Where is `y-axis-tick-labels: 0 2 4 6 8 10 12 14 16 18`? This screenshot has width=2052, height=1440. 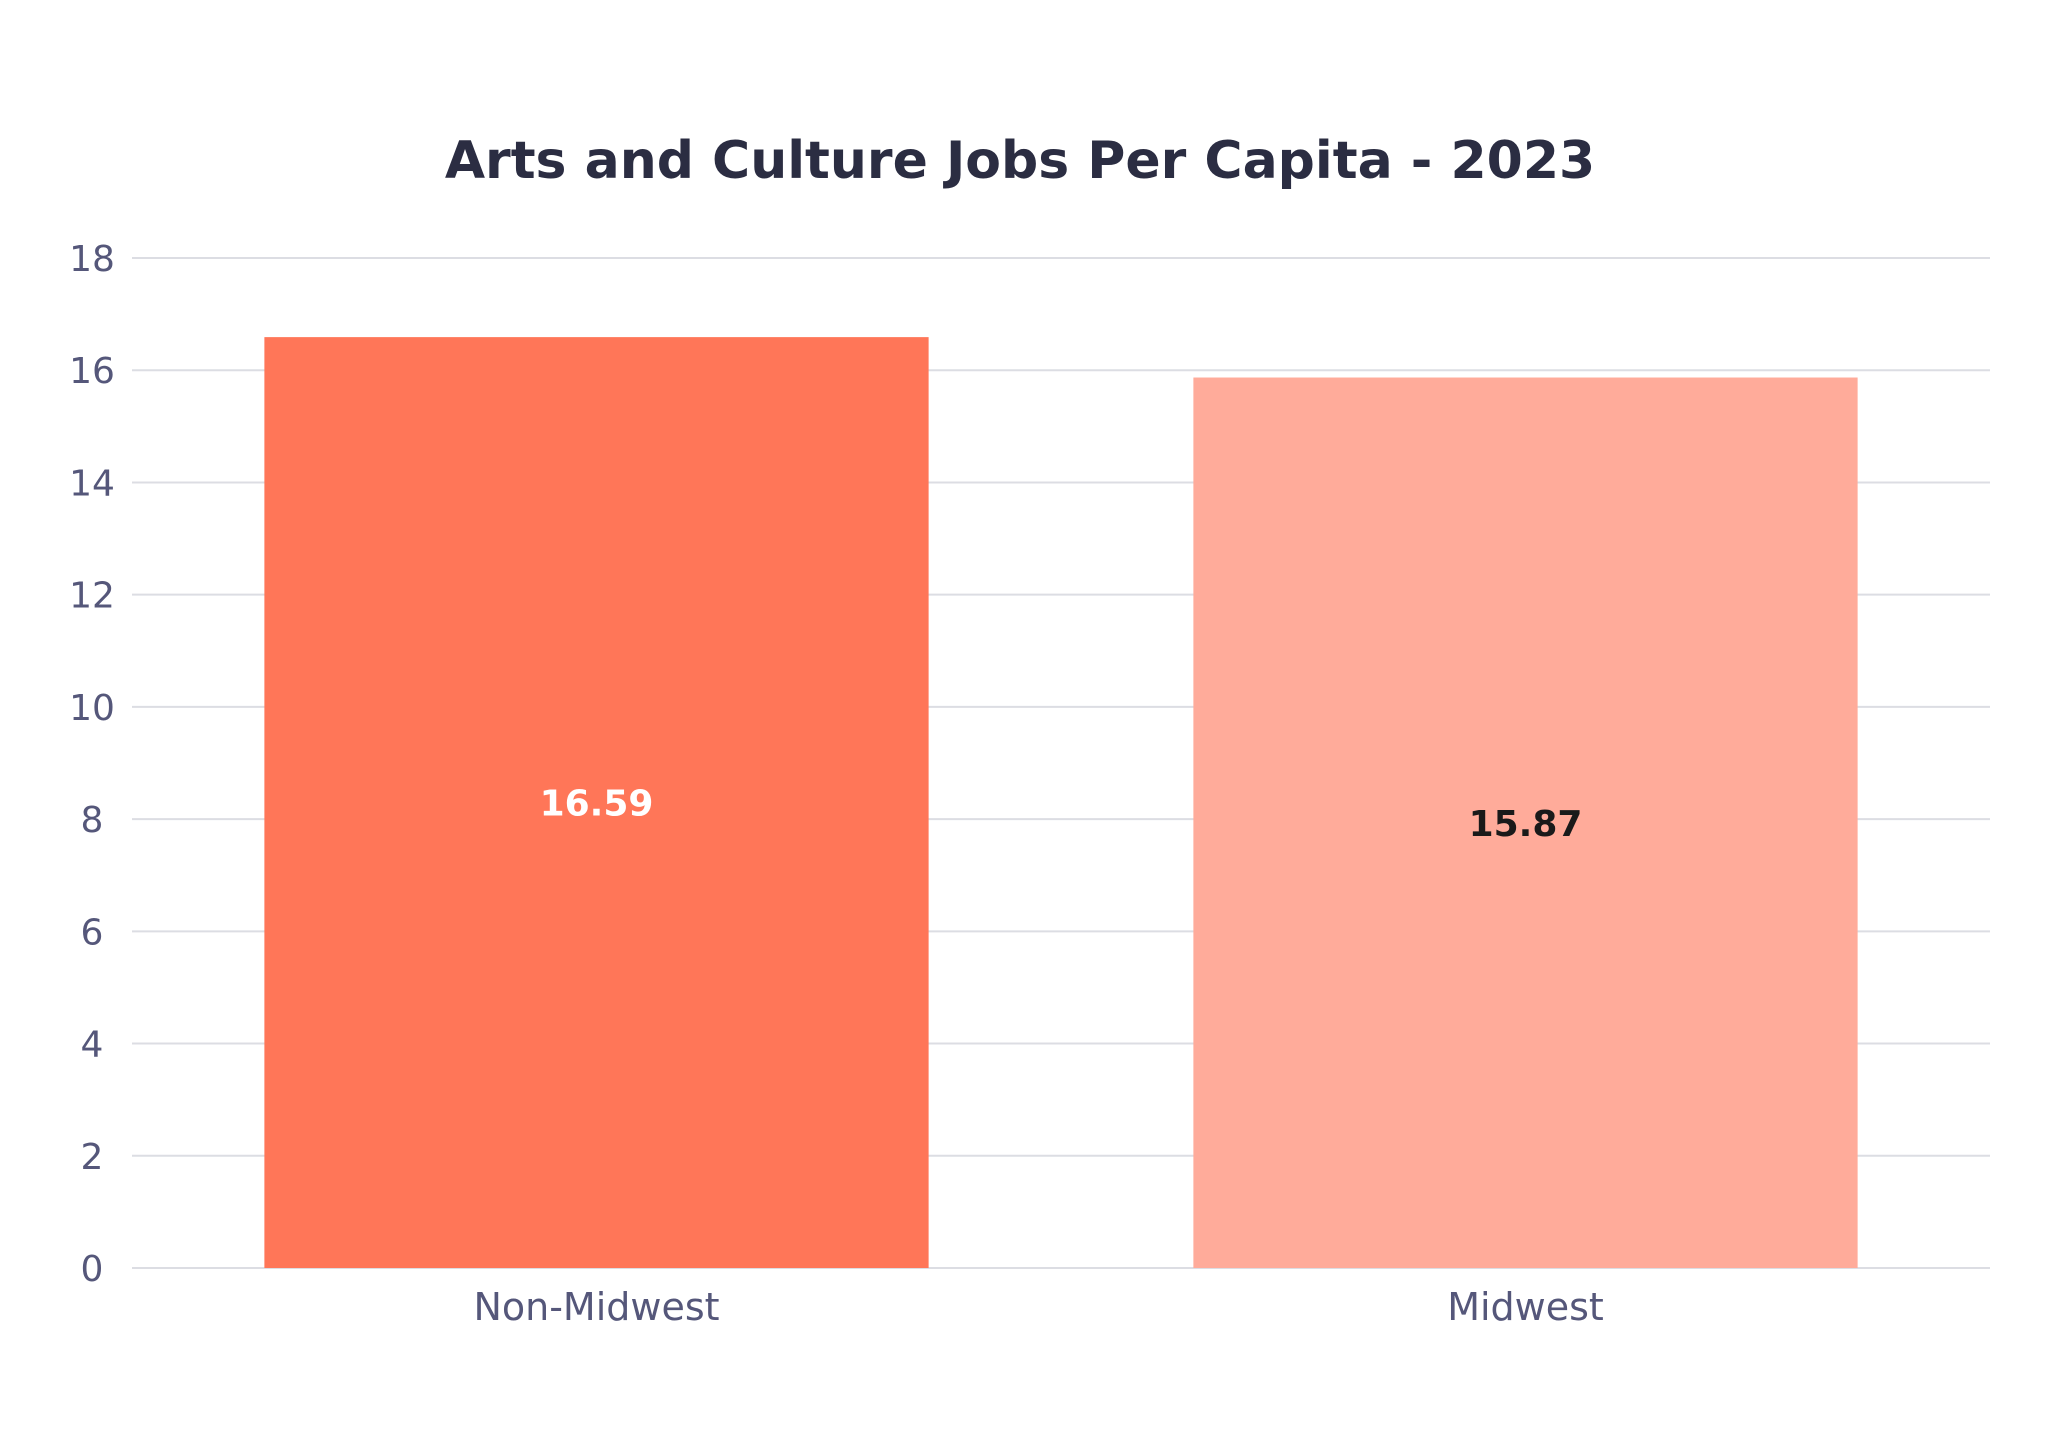
y-axis-tick-labels: 0 2 4 6 8 10 12 14 16 18 is located at coordinates (92, 764).